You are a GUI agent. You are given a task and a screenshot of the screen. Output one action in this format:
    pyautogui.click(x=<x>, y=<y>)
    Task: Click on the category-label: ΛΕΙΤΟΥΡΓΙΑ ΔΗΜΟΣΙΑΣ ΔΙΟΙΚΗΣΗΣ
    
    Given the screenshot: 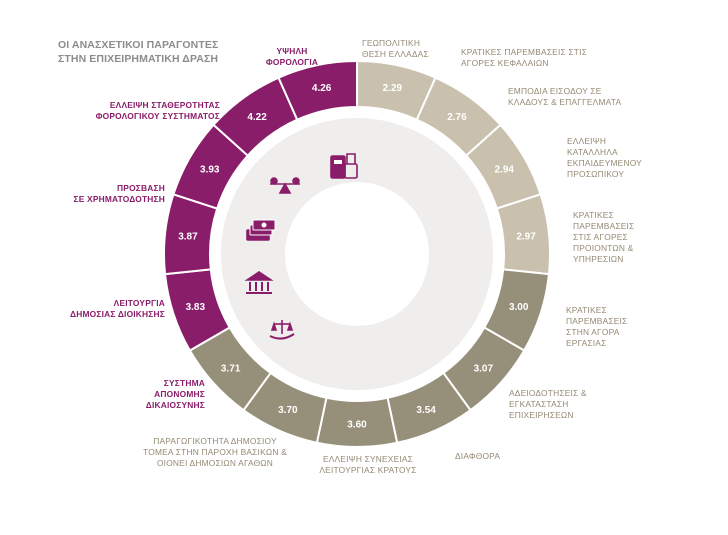 What is the action you would take?
    pyautogui.click(x=117, y=309)
    